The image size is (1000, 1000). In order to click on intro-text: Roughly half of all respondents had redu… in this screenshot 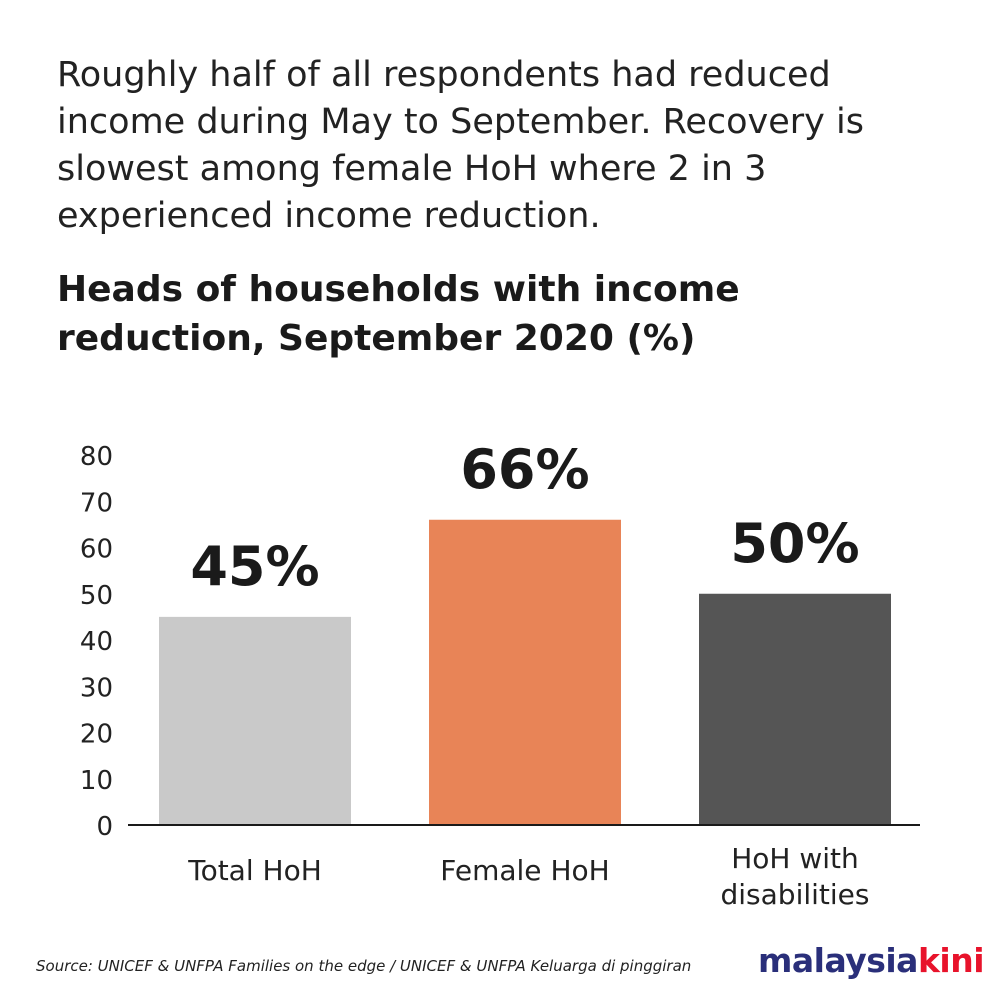, I will do `click(460, 145)`.